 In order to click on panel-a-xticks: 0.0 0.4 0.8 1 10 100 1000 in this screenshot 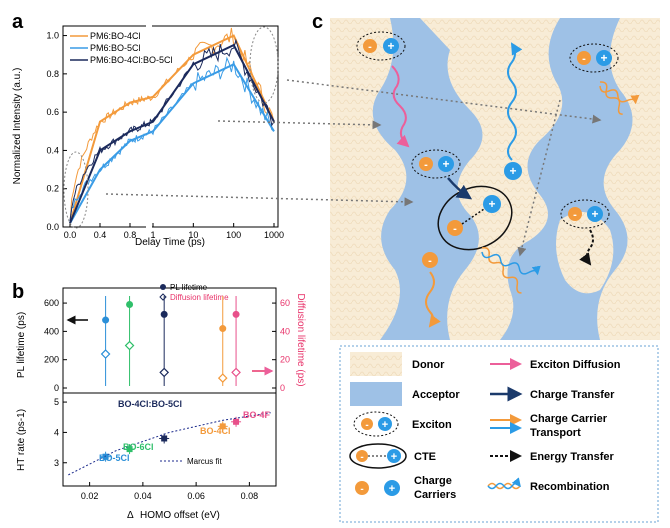, I will do `click(174, 231)`.